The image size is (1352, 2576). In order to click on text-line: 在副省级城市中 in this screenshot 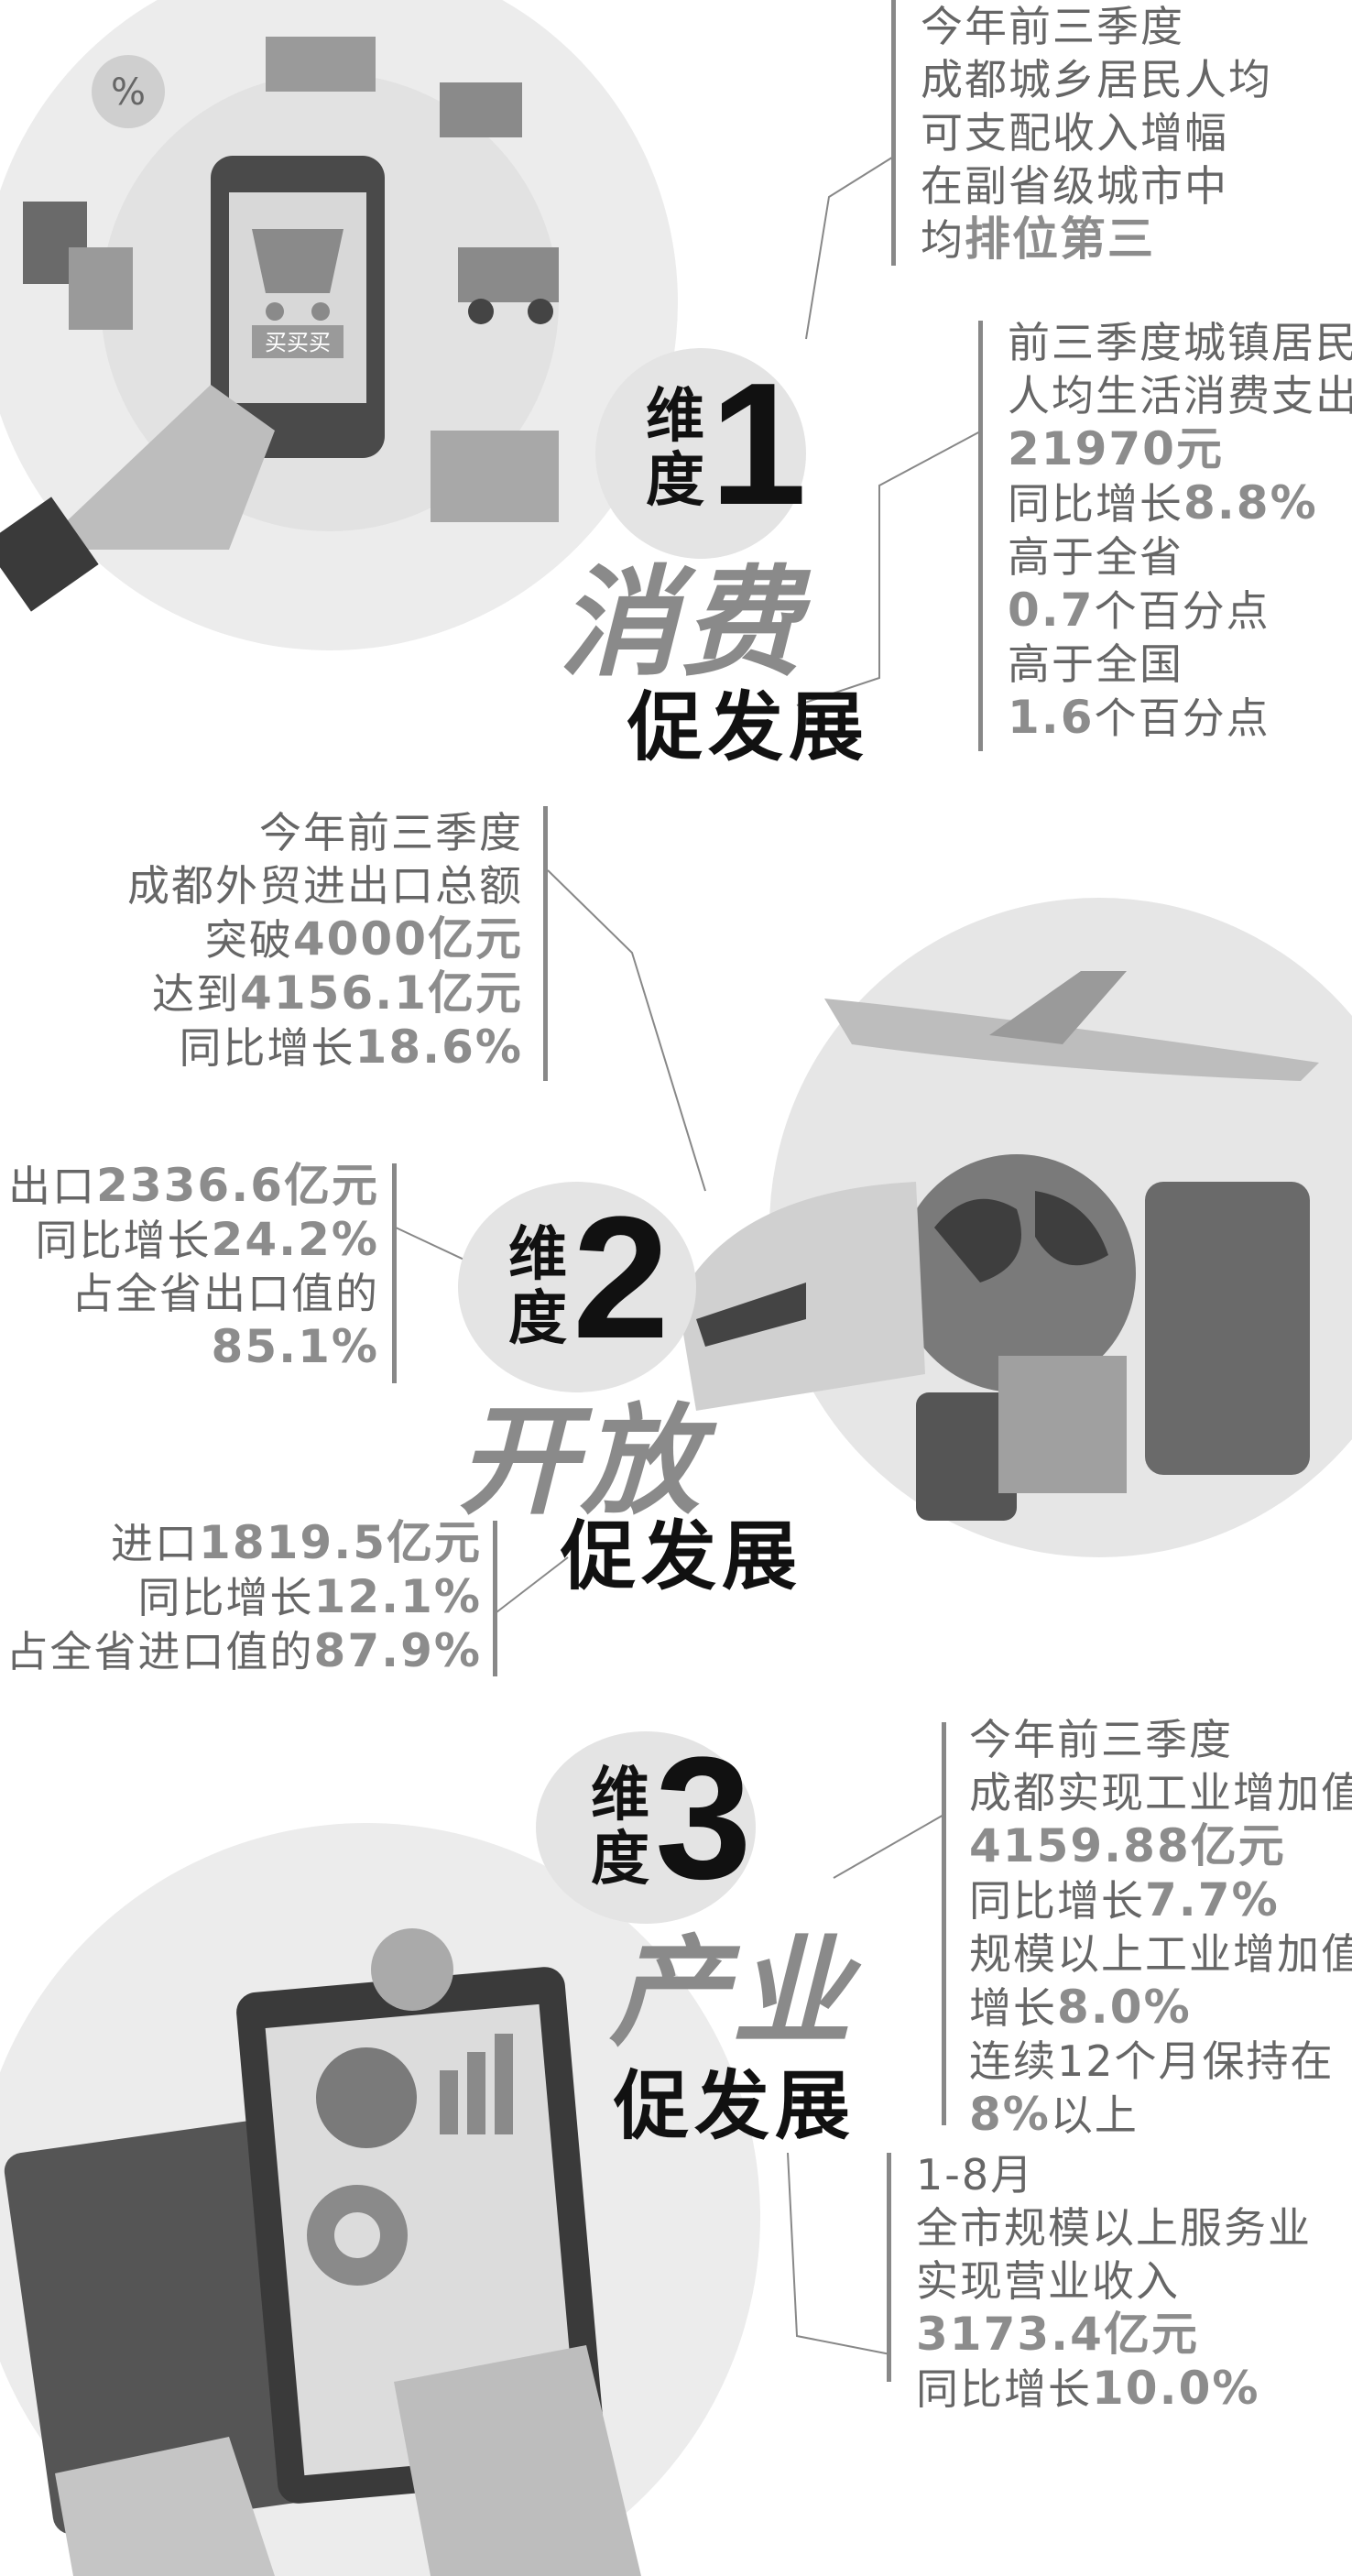, I will do `click(1096, 186)`.